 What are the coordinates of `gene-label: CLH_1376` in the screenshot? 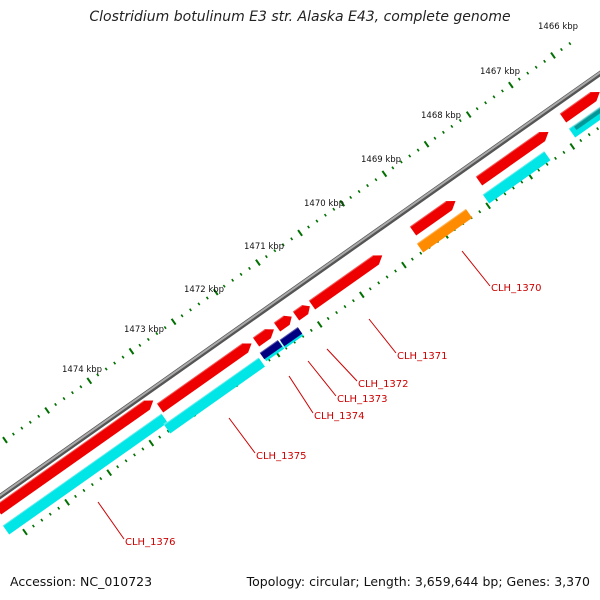 It's located at (150, 542).